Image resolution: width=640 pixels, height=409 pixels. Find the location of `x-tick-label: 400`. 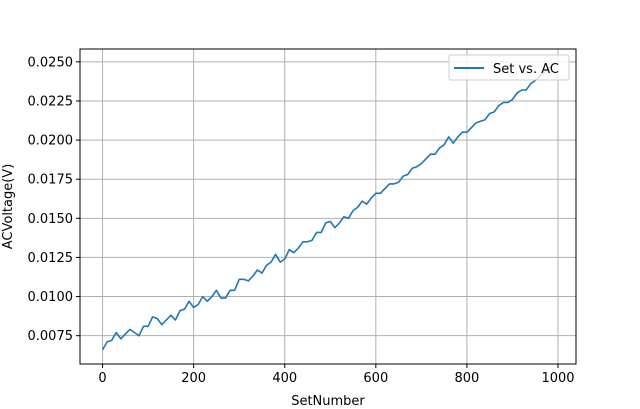

x-tick-label: 400 is located at coordinates (284, 378).